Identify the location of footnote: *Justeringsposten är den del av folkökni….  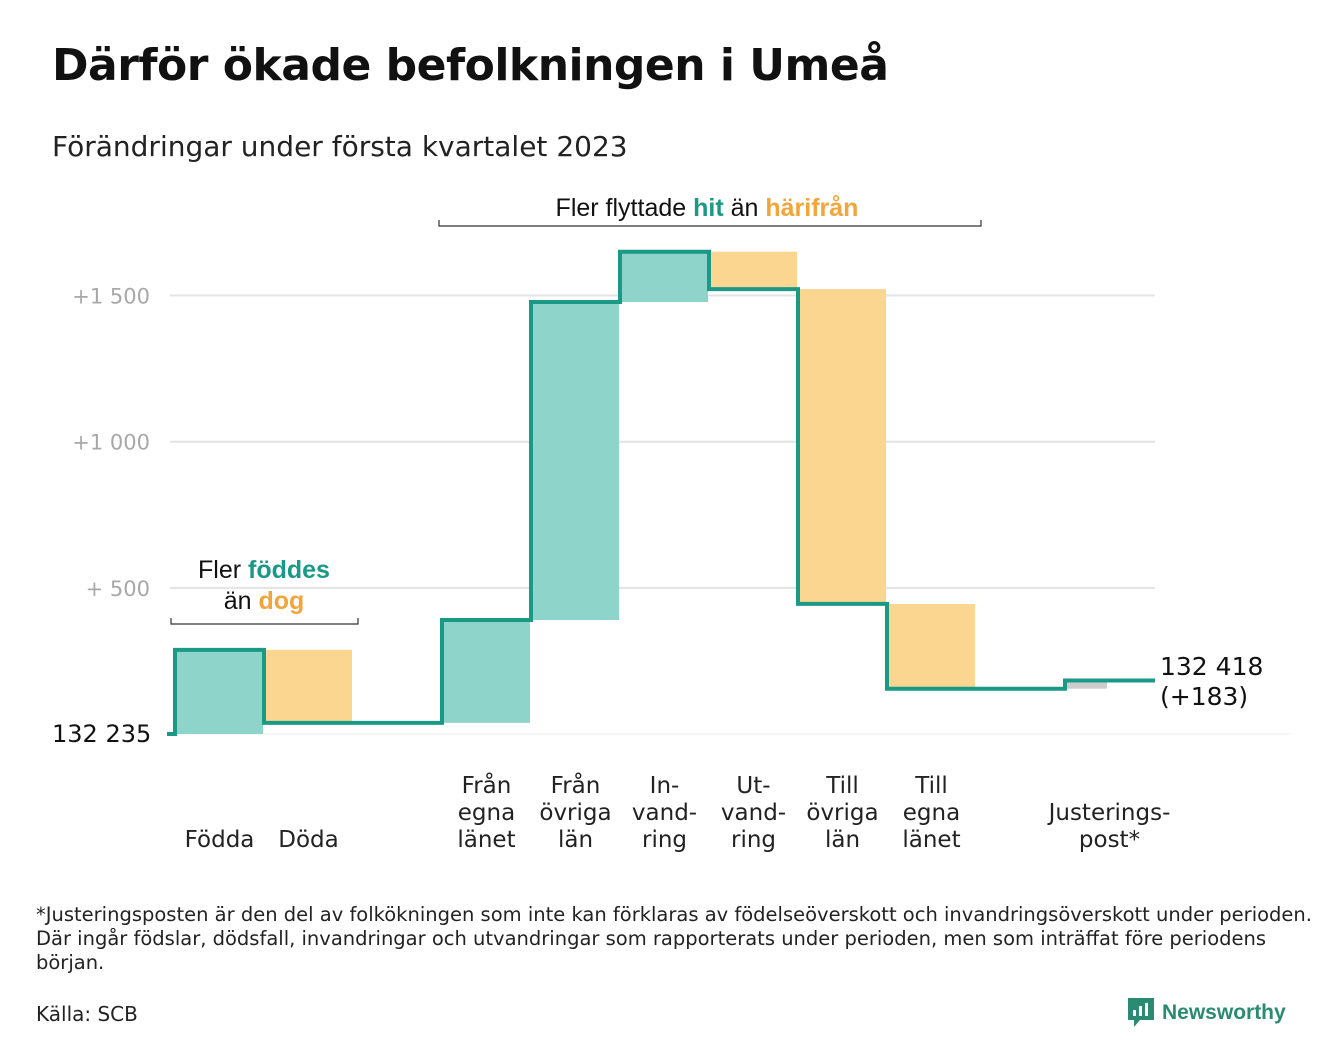
(674, 938).